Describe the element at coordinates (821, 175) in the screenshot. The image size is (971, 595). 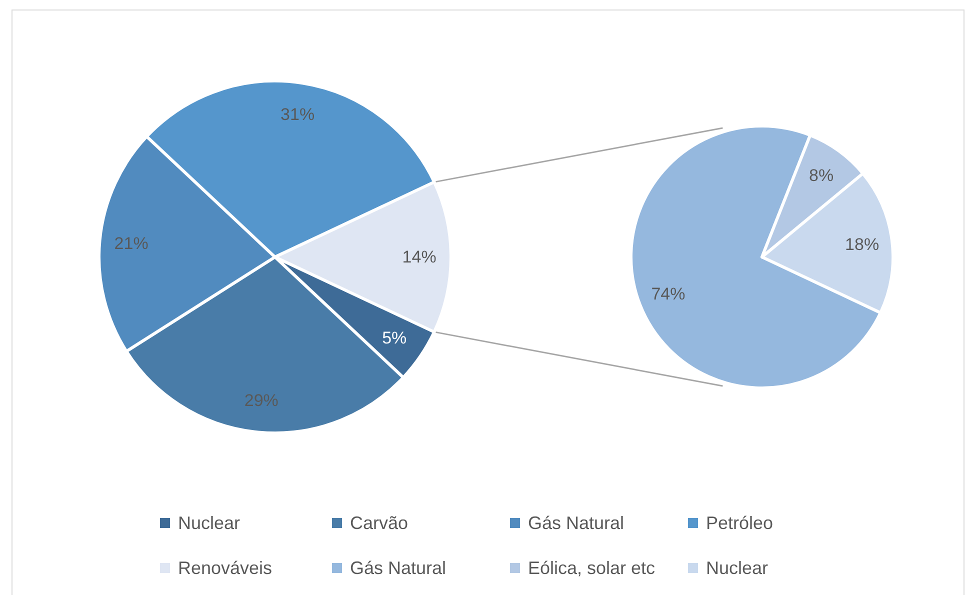
I see `data-label: 8%` at that location.